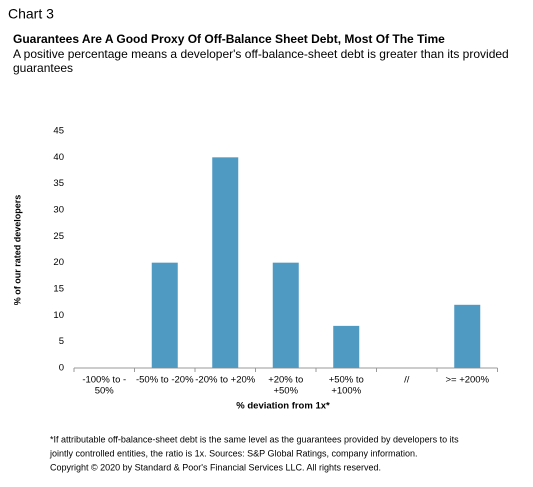  I want to click on x-tick-label: +50% to, so click(346, 380).